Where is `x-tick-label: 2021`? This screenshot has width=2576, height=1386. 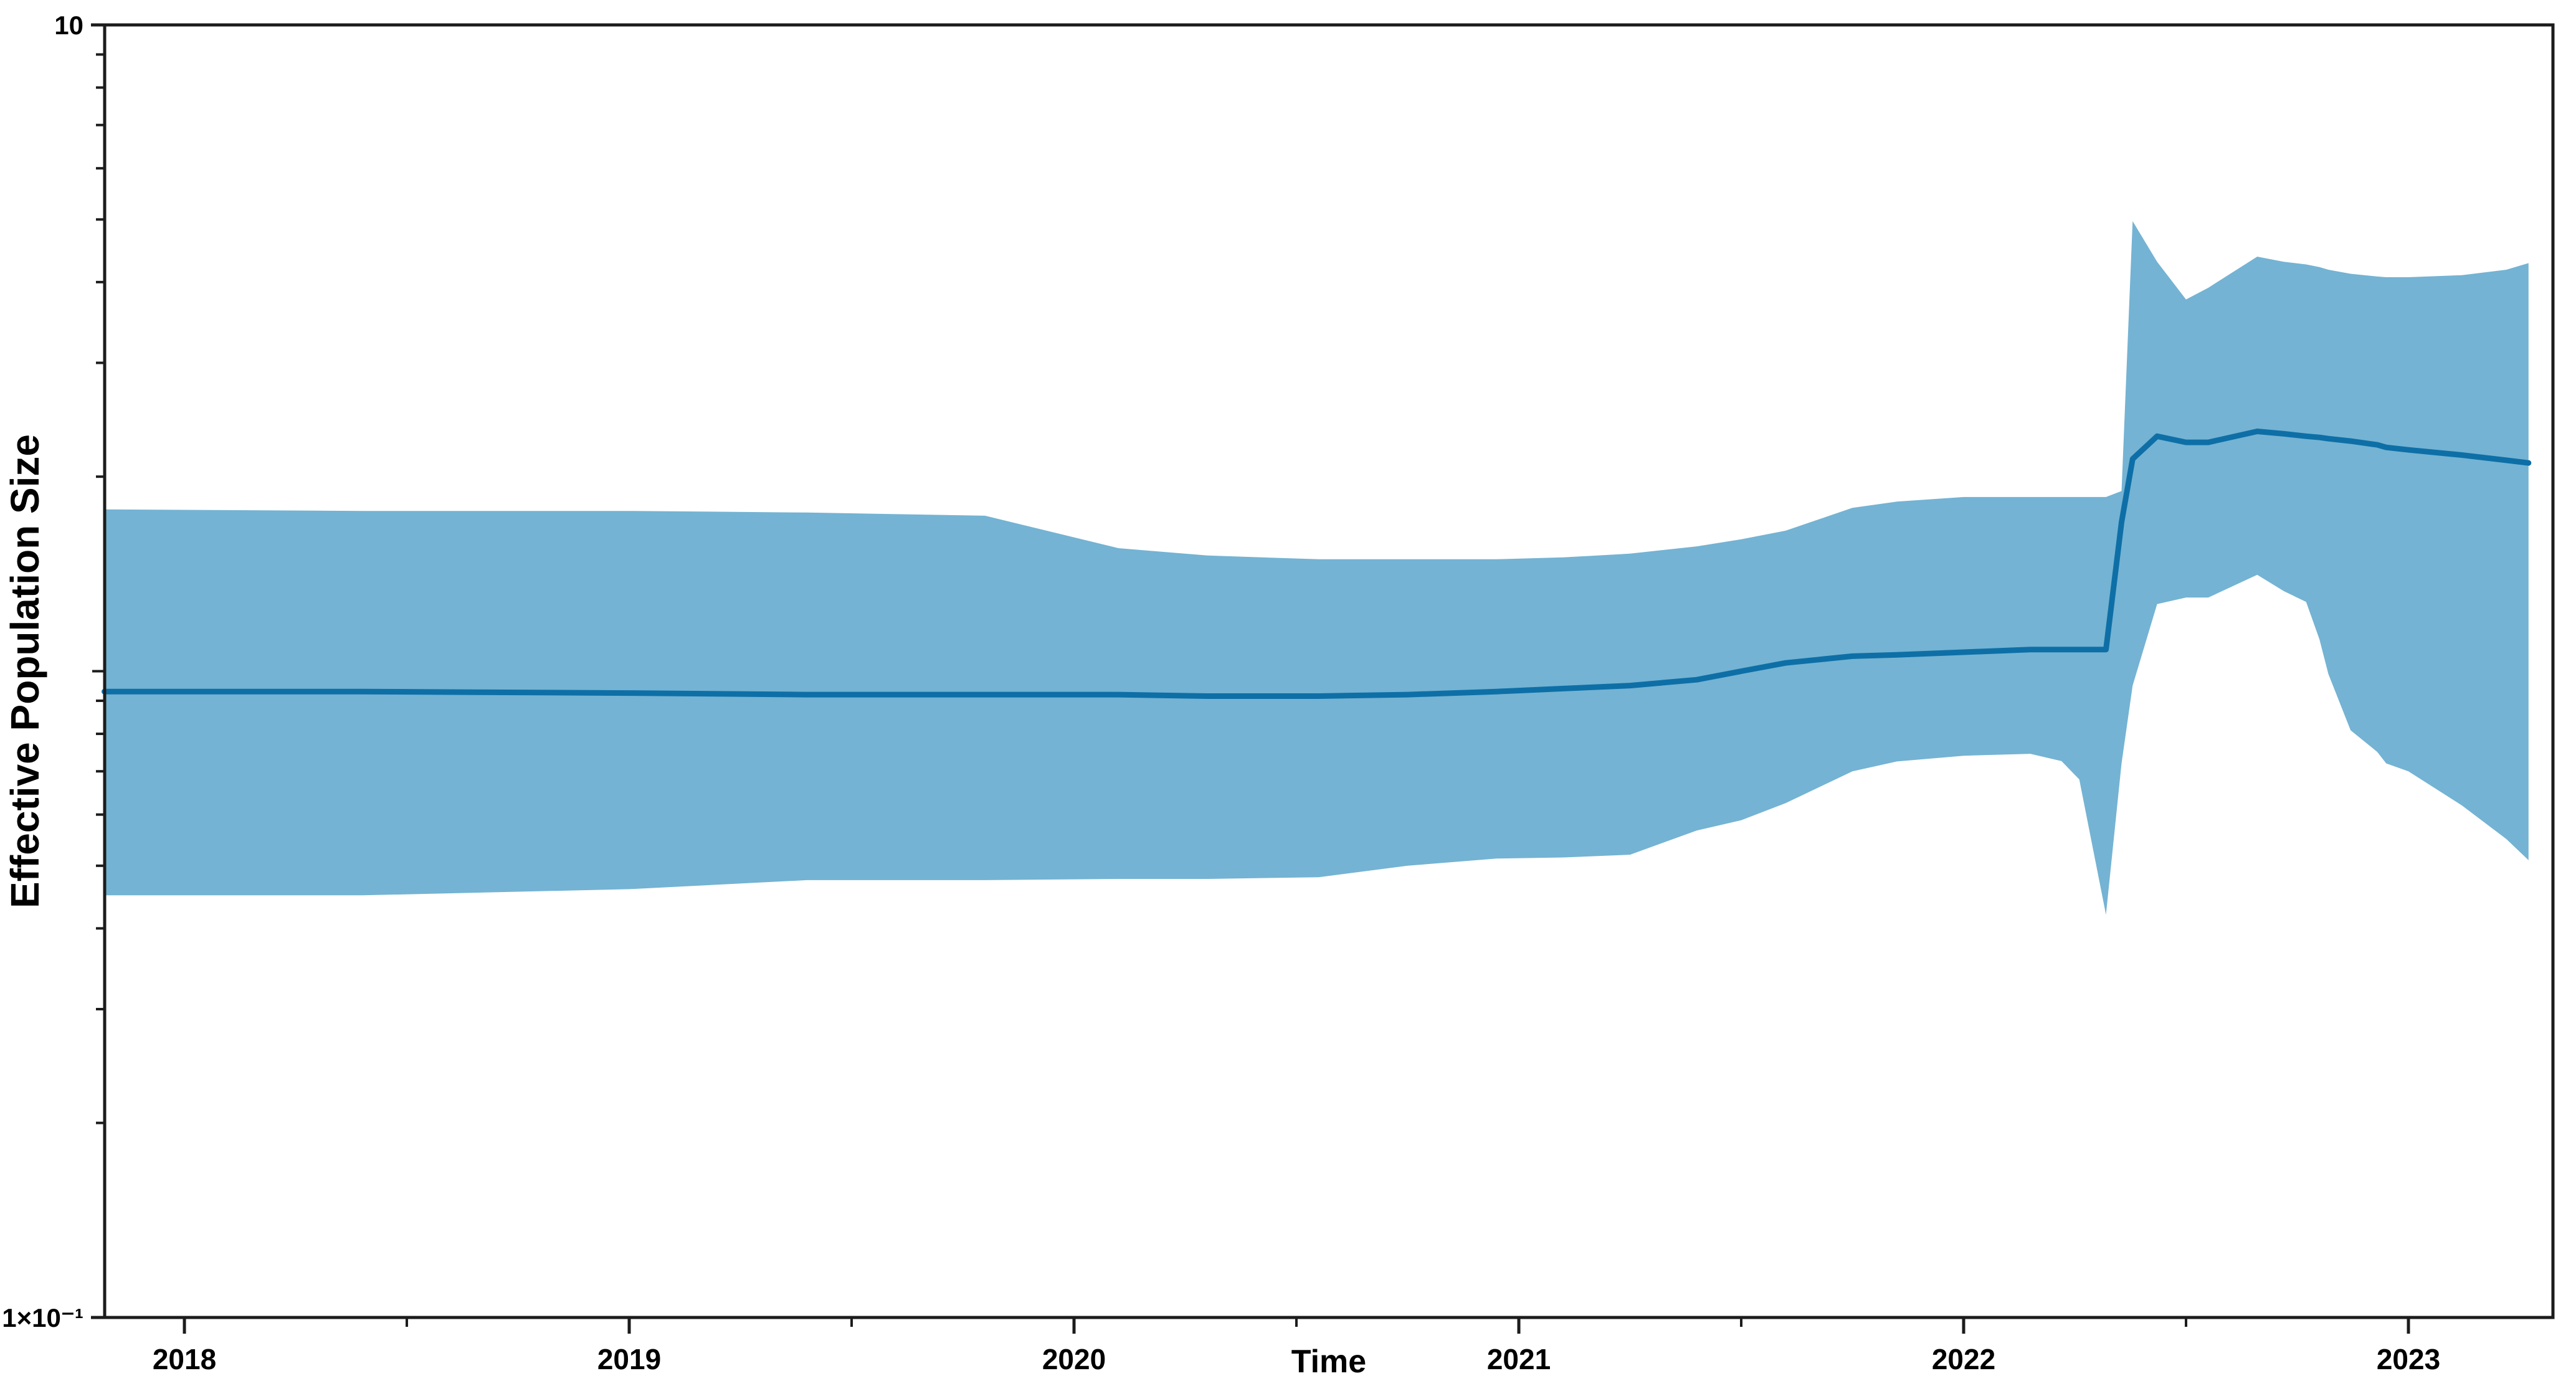
x-tick-label: 2021 is located at coordinates (1519, 1359).